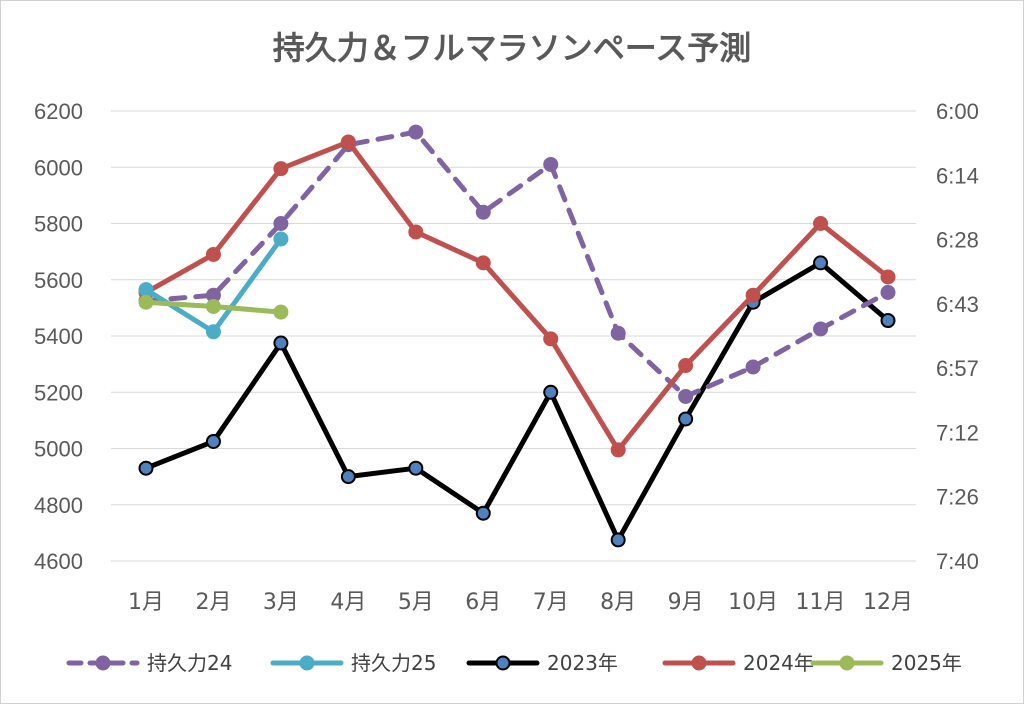 The image size is (1024, 704). Describe the element at coordinates (58, 449) in the screenshot. I see `y-tick-label: 5000` at that location.